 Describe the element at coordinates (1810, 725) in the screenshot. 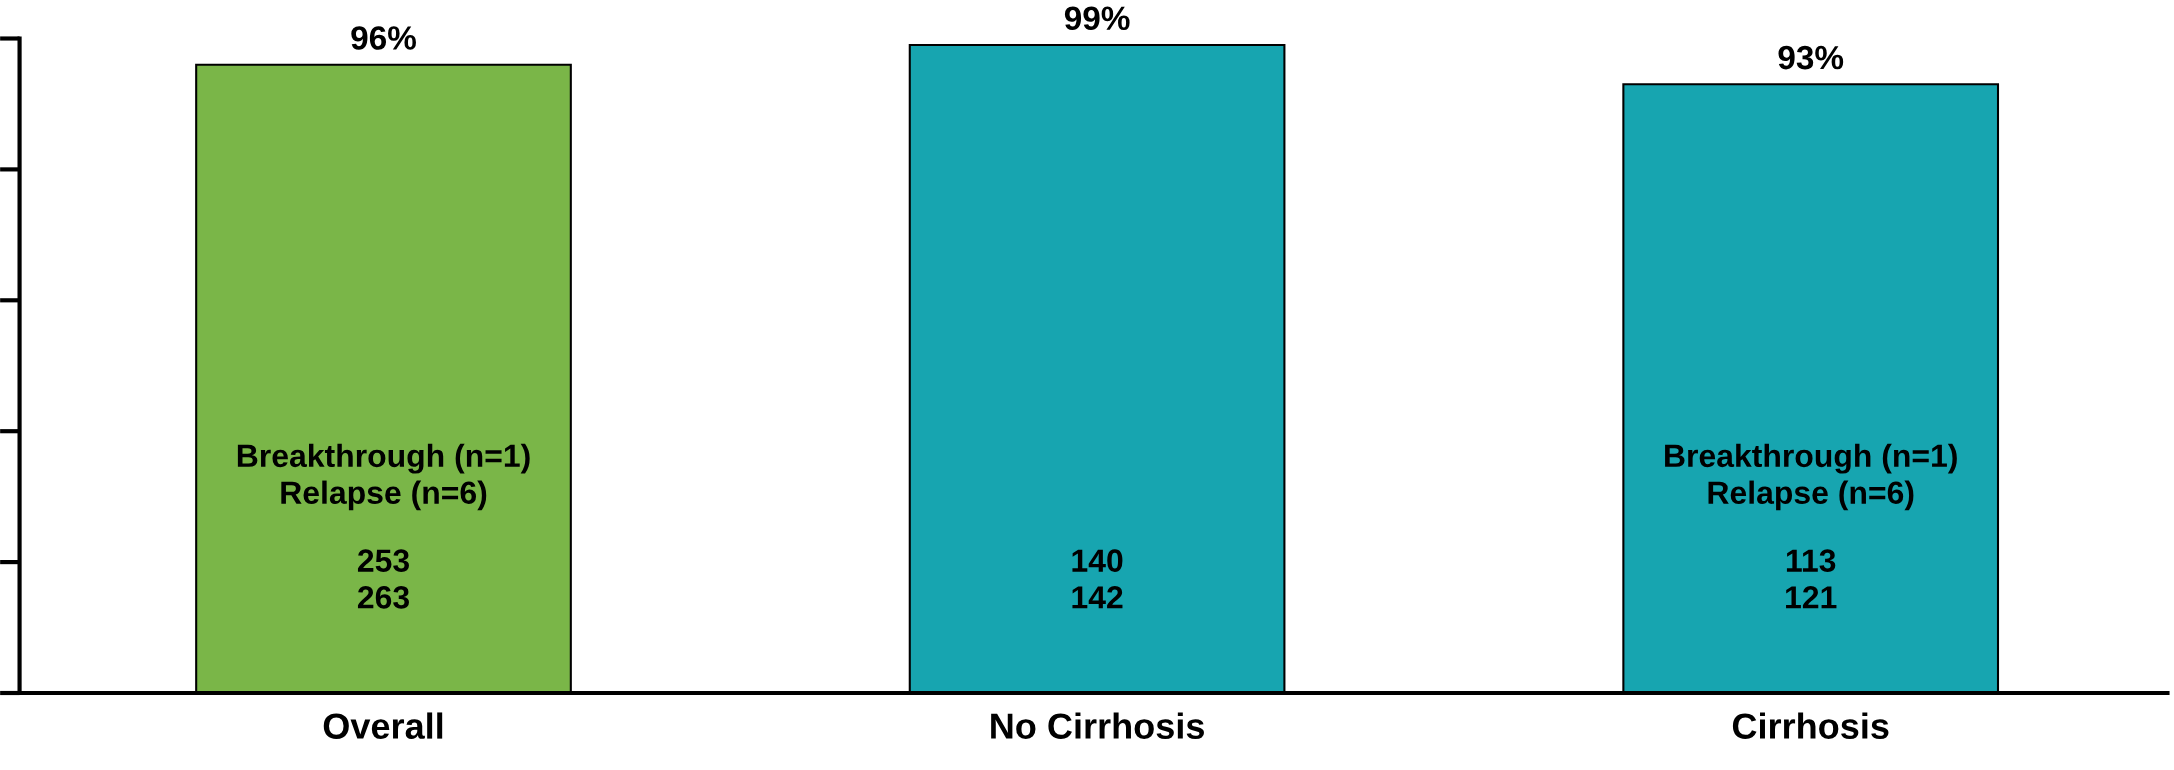

I see `x-tick-label: Cirrhosis` at that location.